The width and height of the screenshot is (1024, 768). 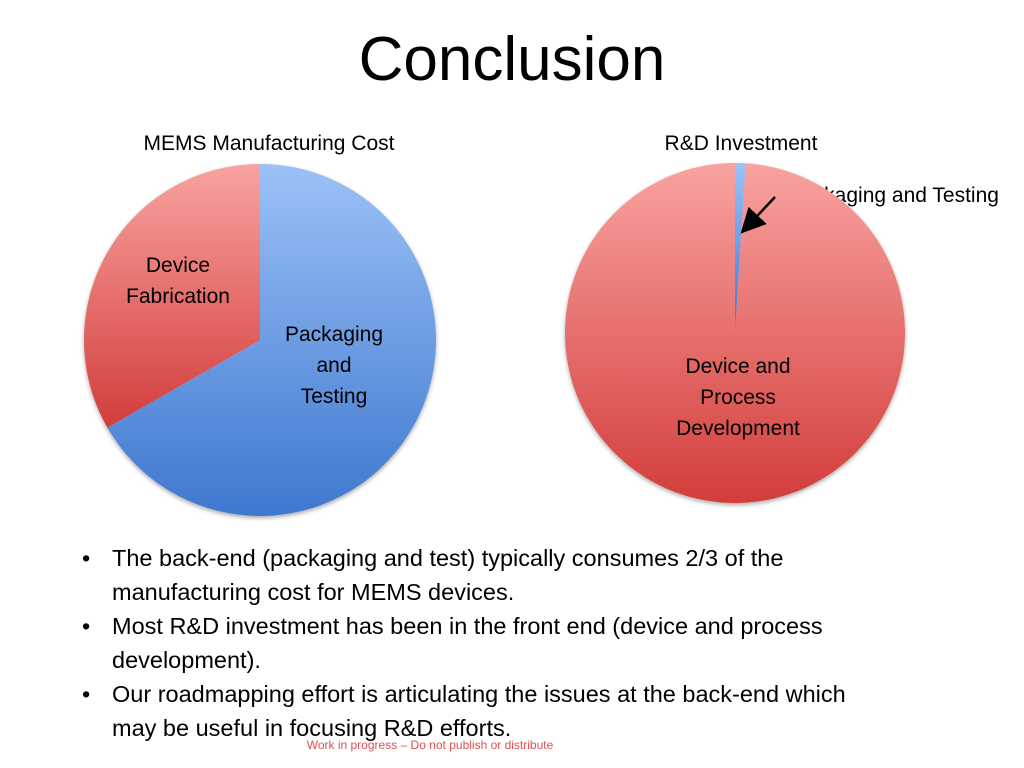 I want to click on slide-title: Conclusion, so click(x=512, y=59).